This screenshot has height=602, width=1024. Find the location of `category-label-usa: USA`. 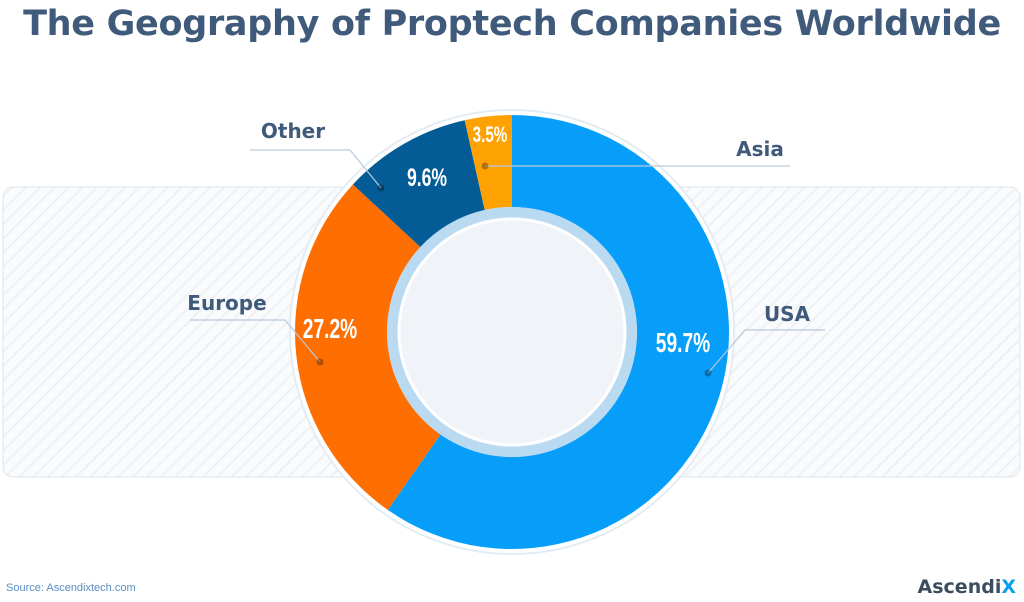

category-label-usa: USA is located at coordinates (787, 314).